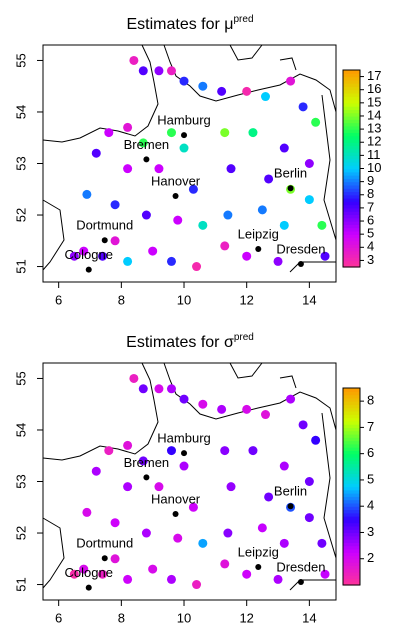 The width and height of the screenshot is (409, 636). I want to click on colorbar-tick-label: 13, so click(374, 128).